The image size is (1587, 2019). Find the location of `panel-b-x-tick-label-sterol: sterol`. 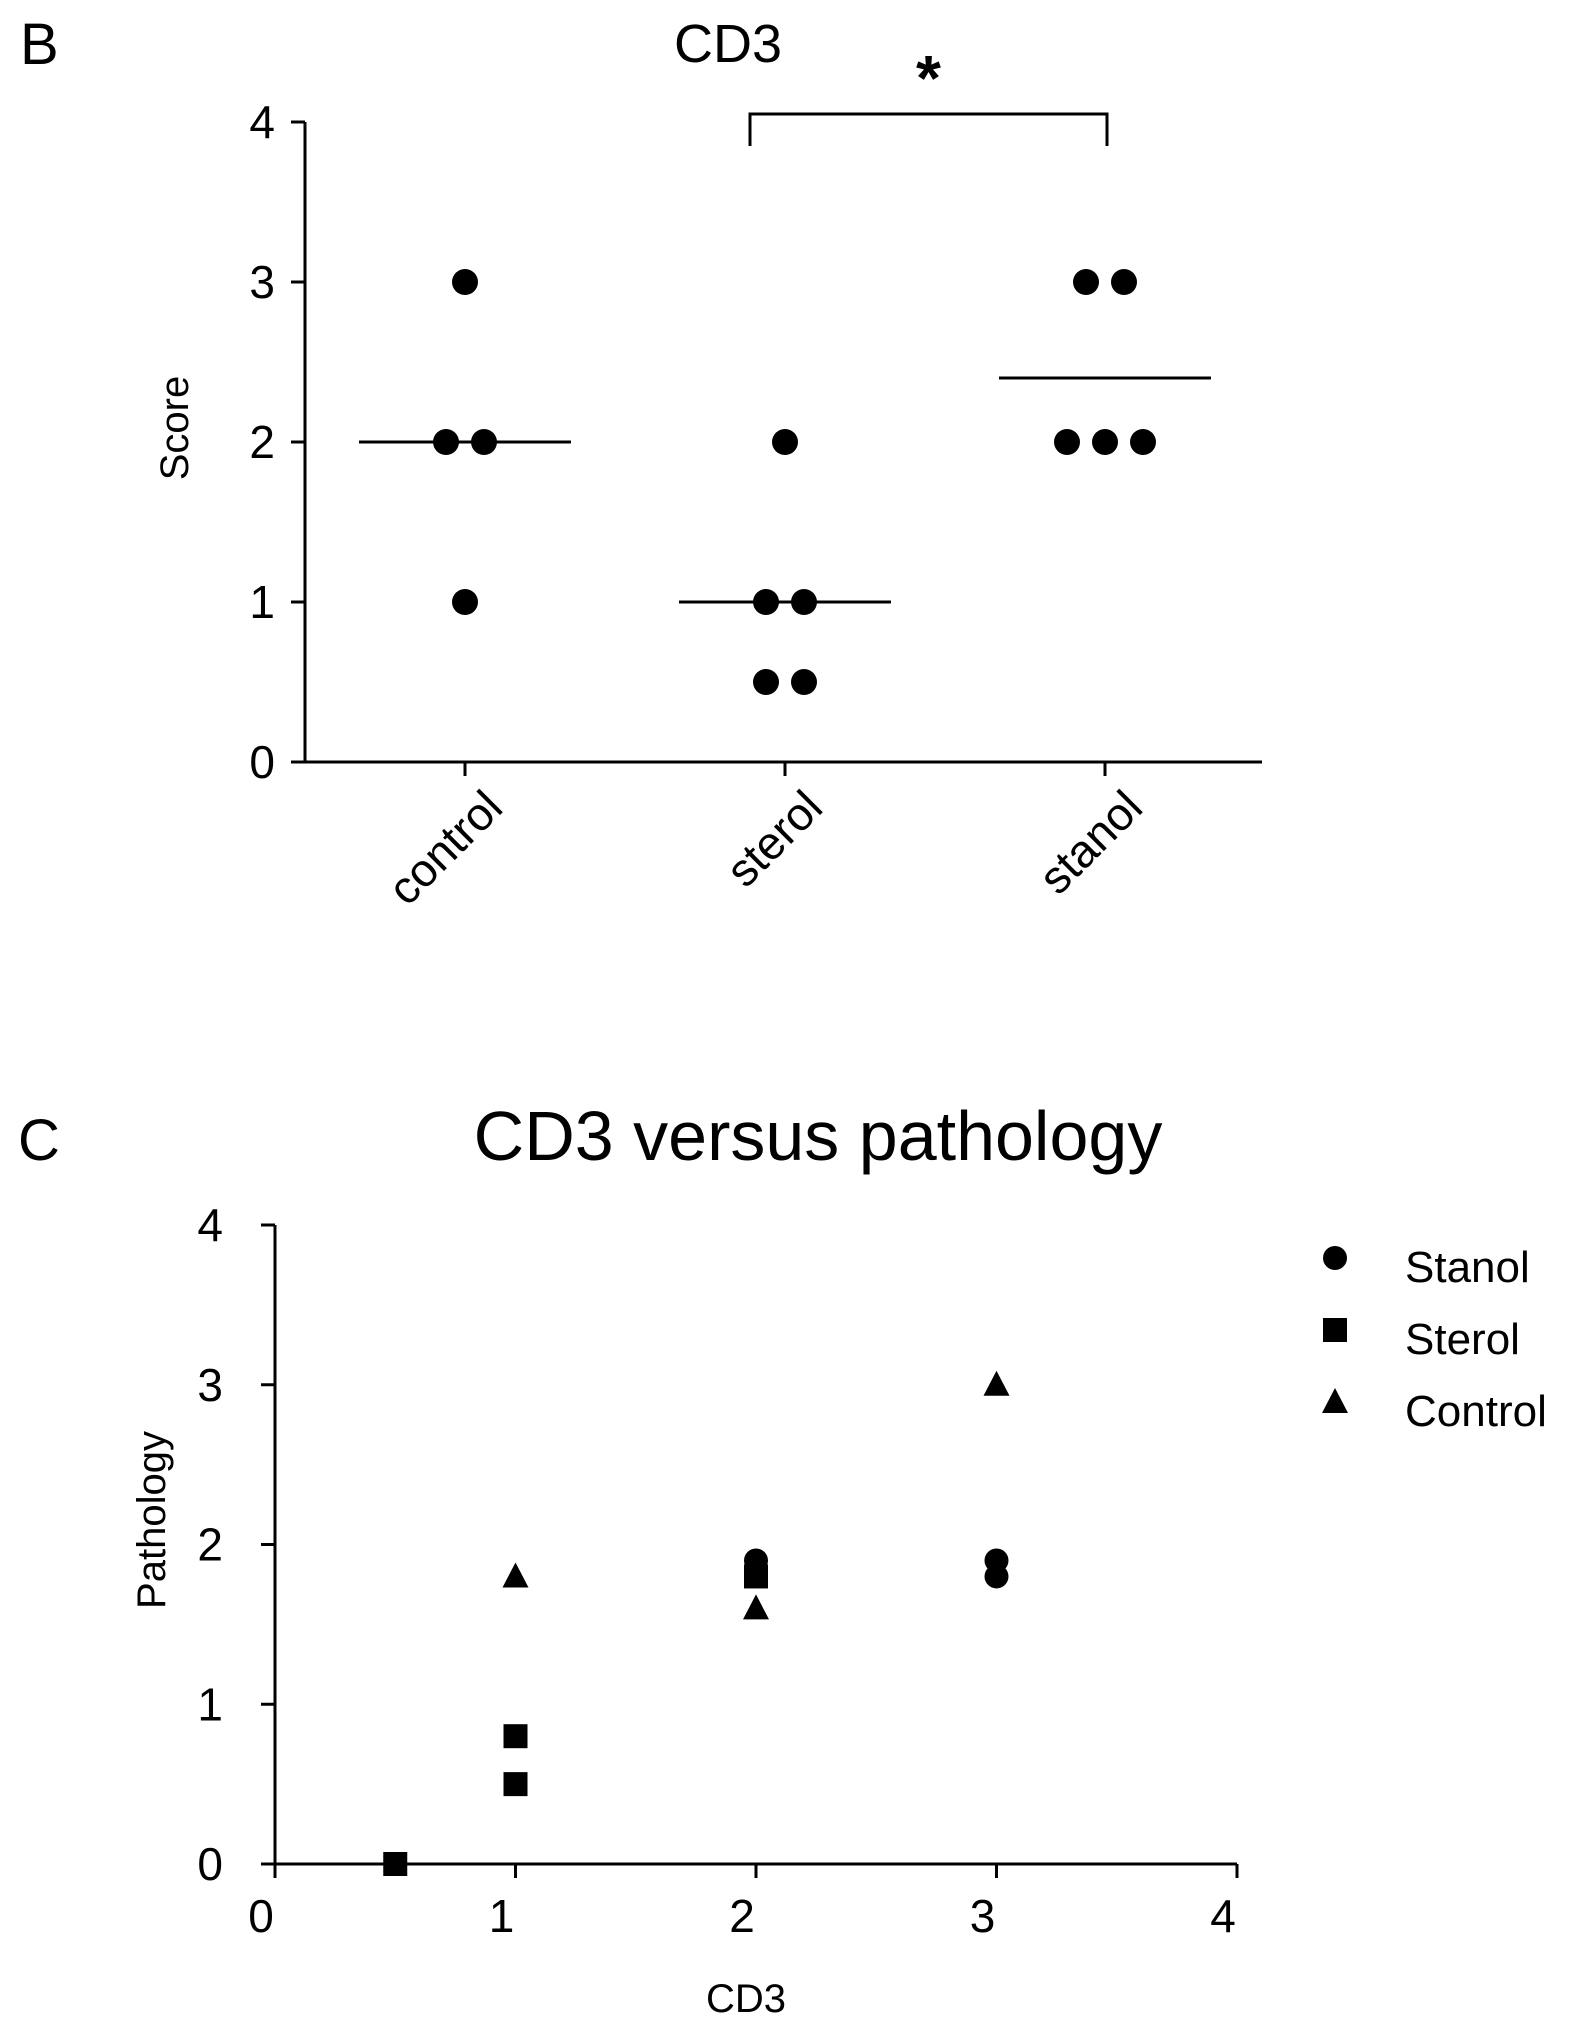

panel-b-x-tick-label-sterol: sterol is located at coordinates (774, 838).